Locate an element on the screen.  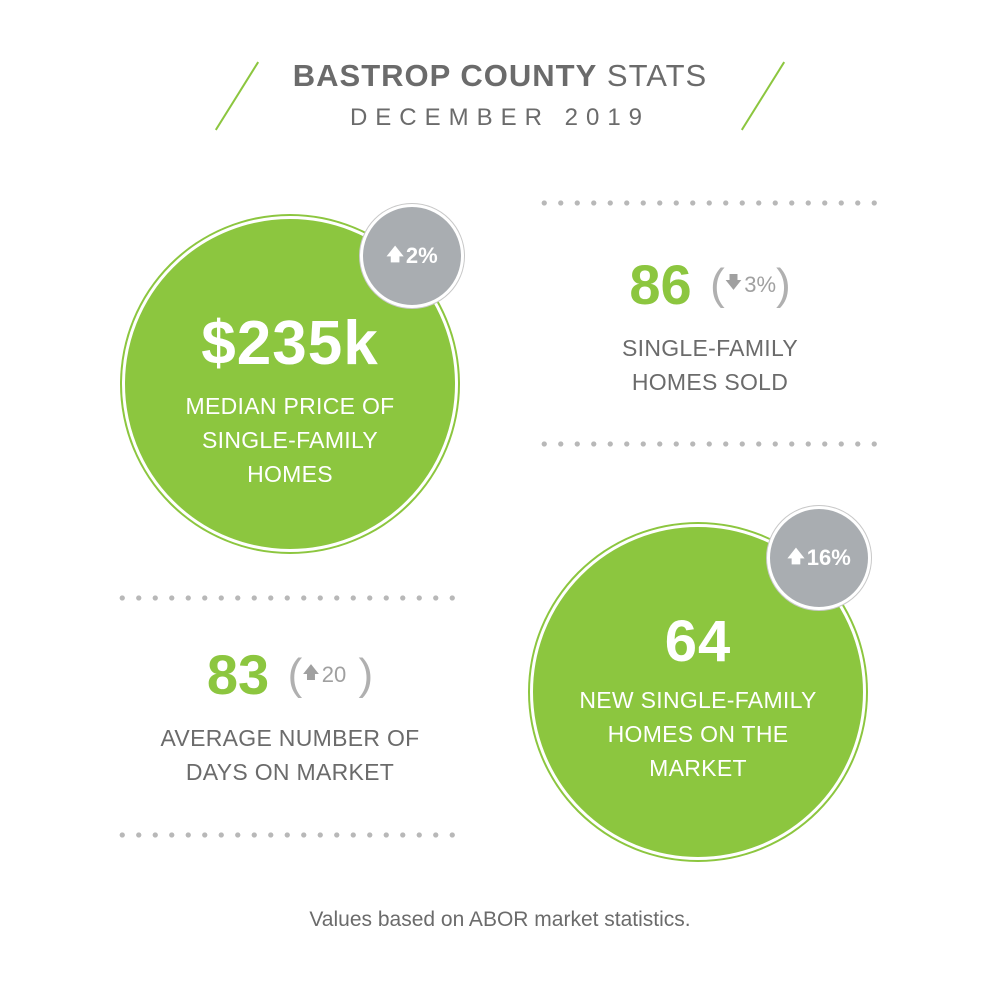
page-title: BASTROP COUNTY STATS is located at coordinates (500, 76).